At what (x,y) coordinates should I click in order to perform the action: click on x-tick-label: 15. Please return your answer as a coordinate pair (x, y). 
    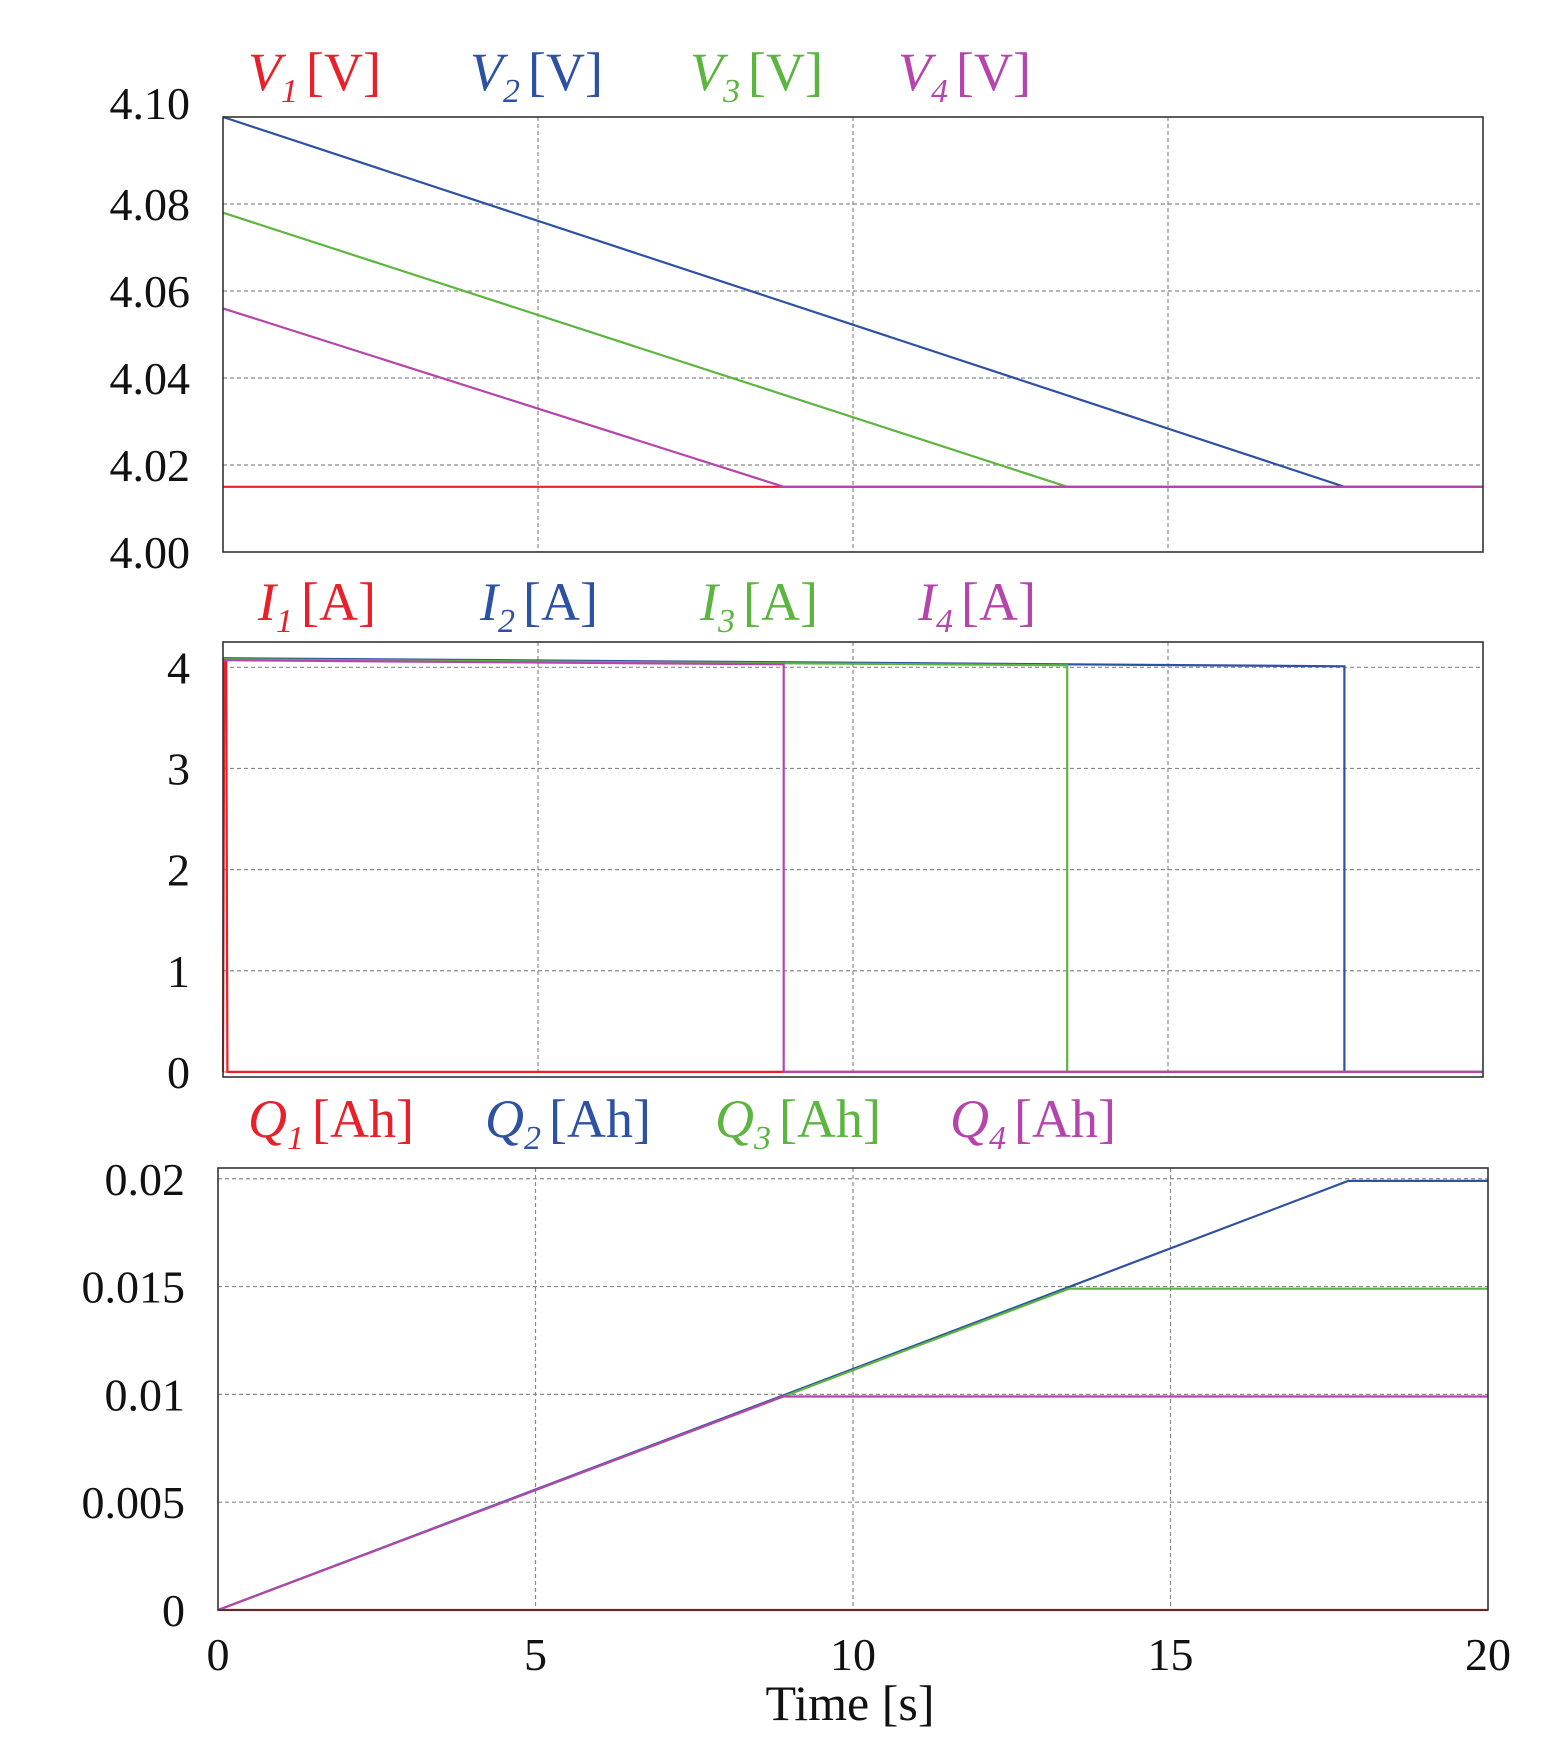
    Looking at the image, I should click on (1171, 1654).